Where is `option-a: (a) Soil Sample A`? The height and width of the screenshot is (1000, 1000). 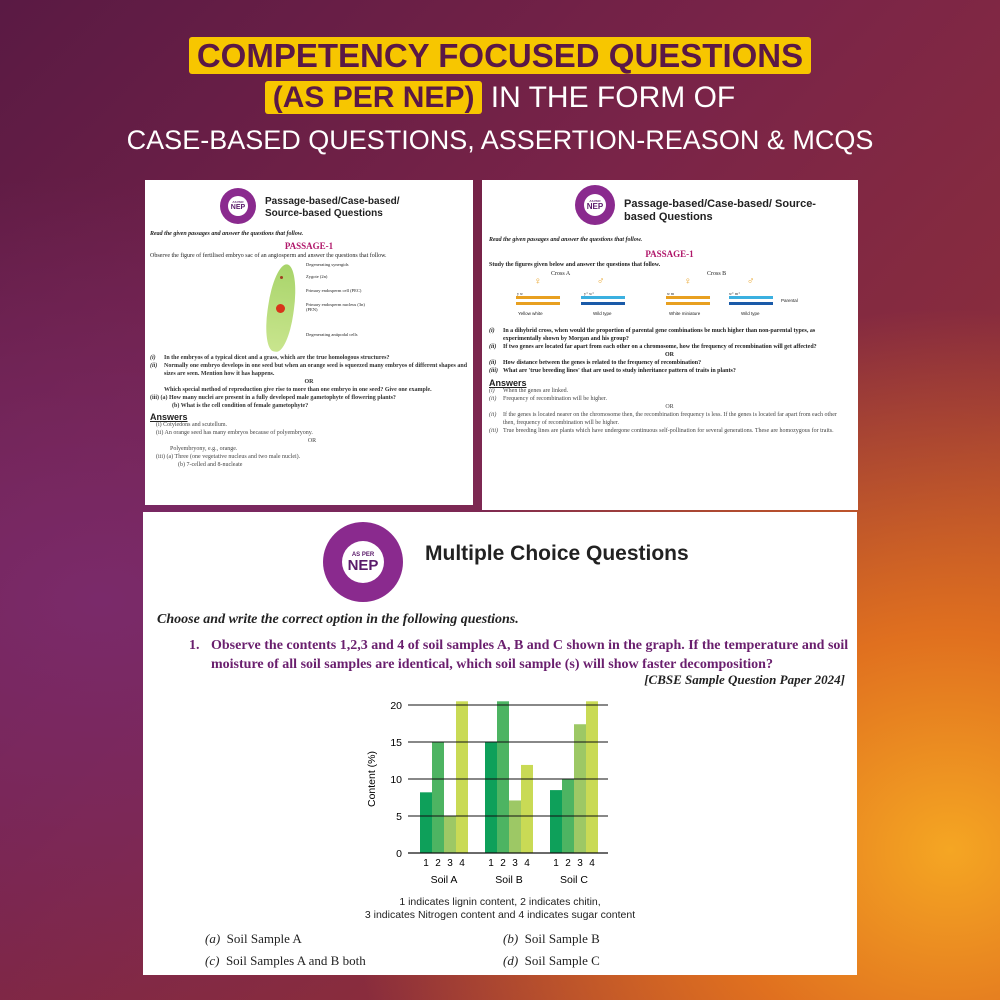 option-a: (a) Soil Sample A is located at coordinates (253, 938).